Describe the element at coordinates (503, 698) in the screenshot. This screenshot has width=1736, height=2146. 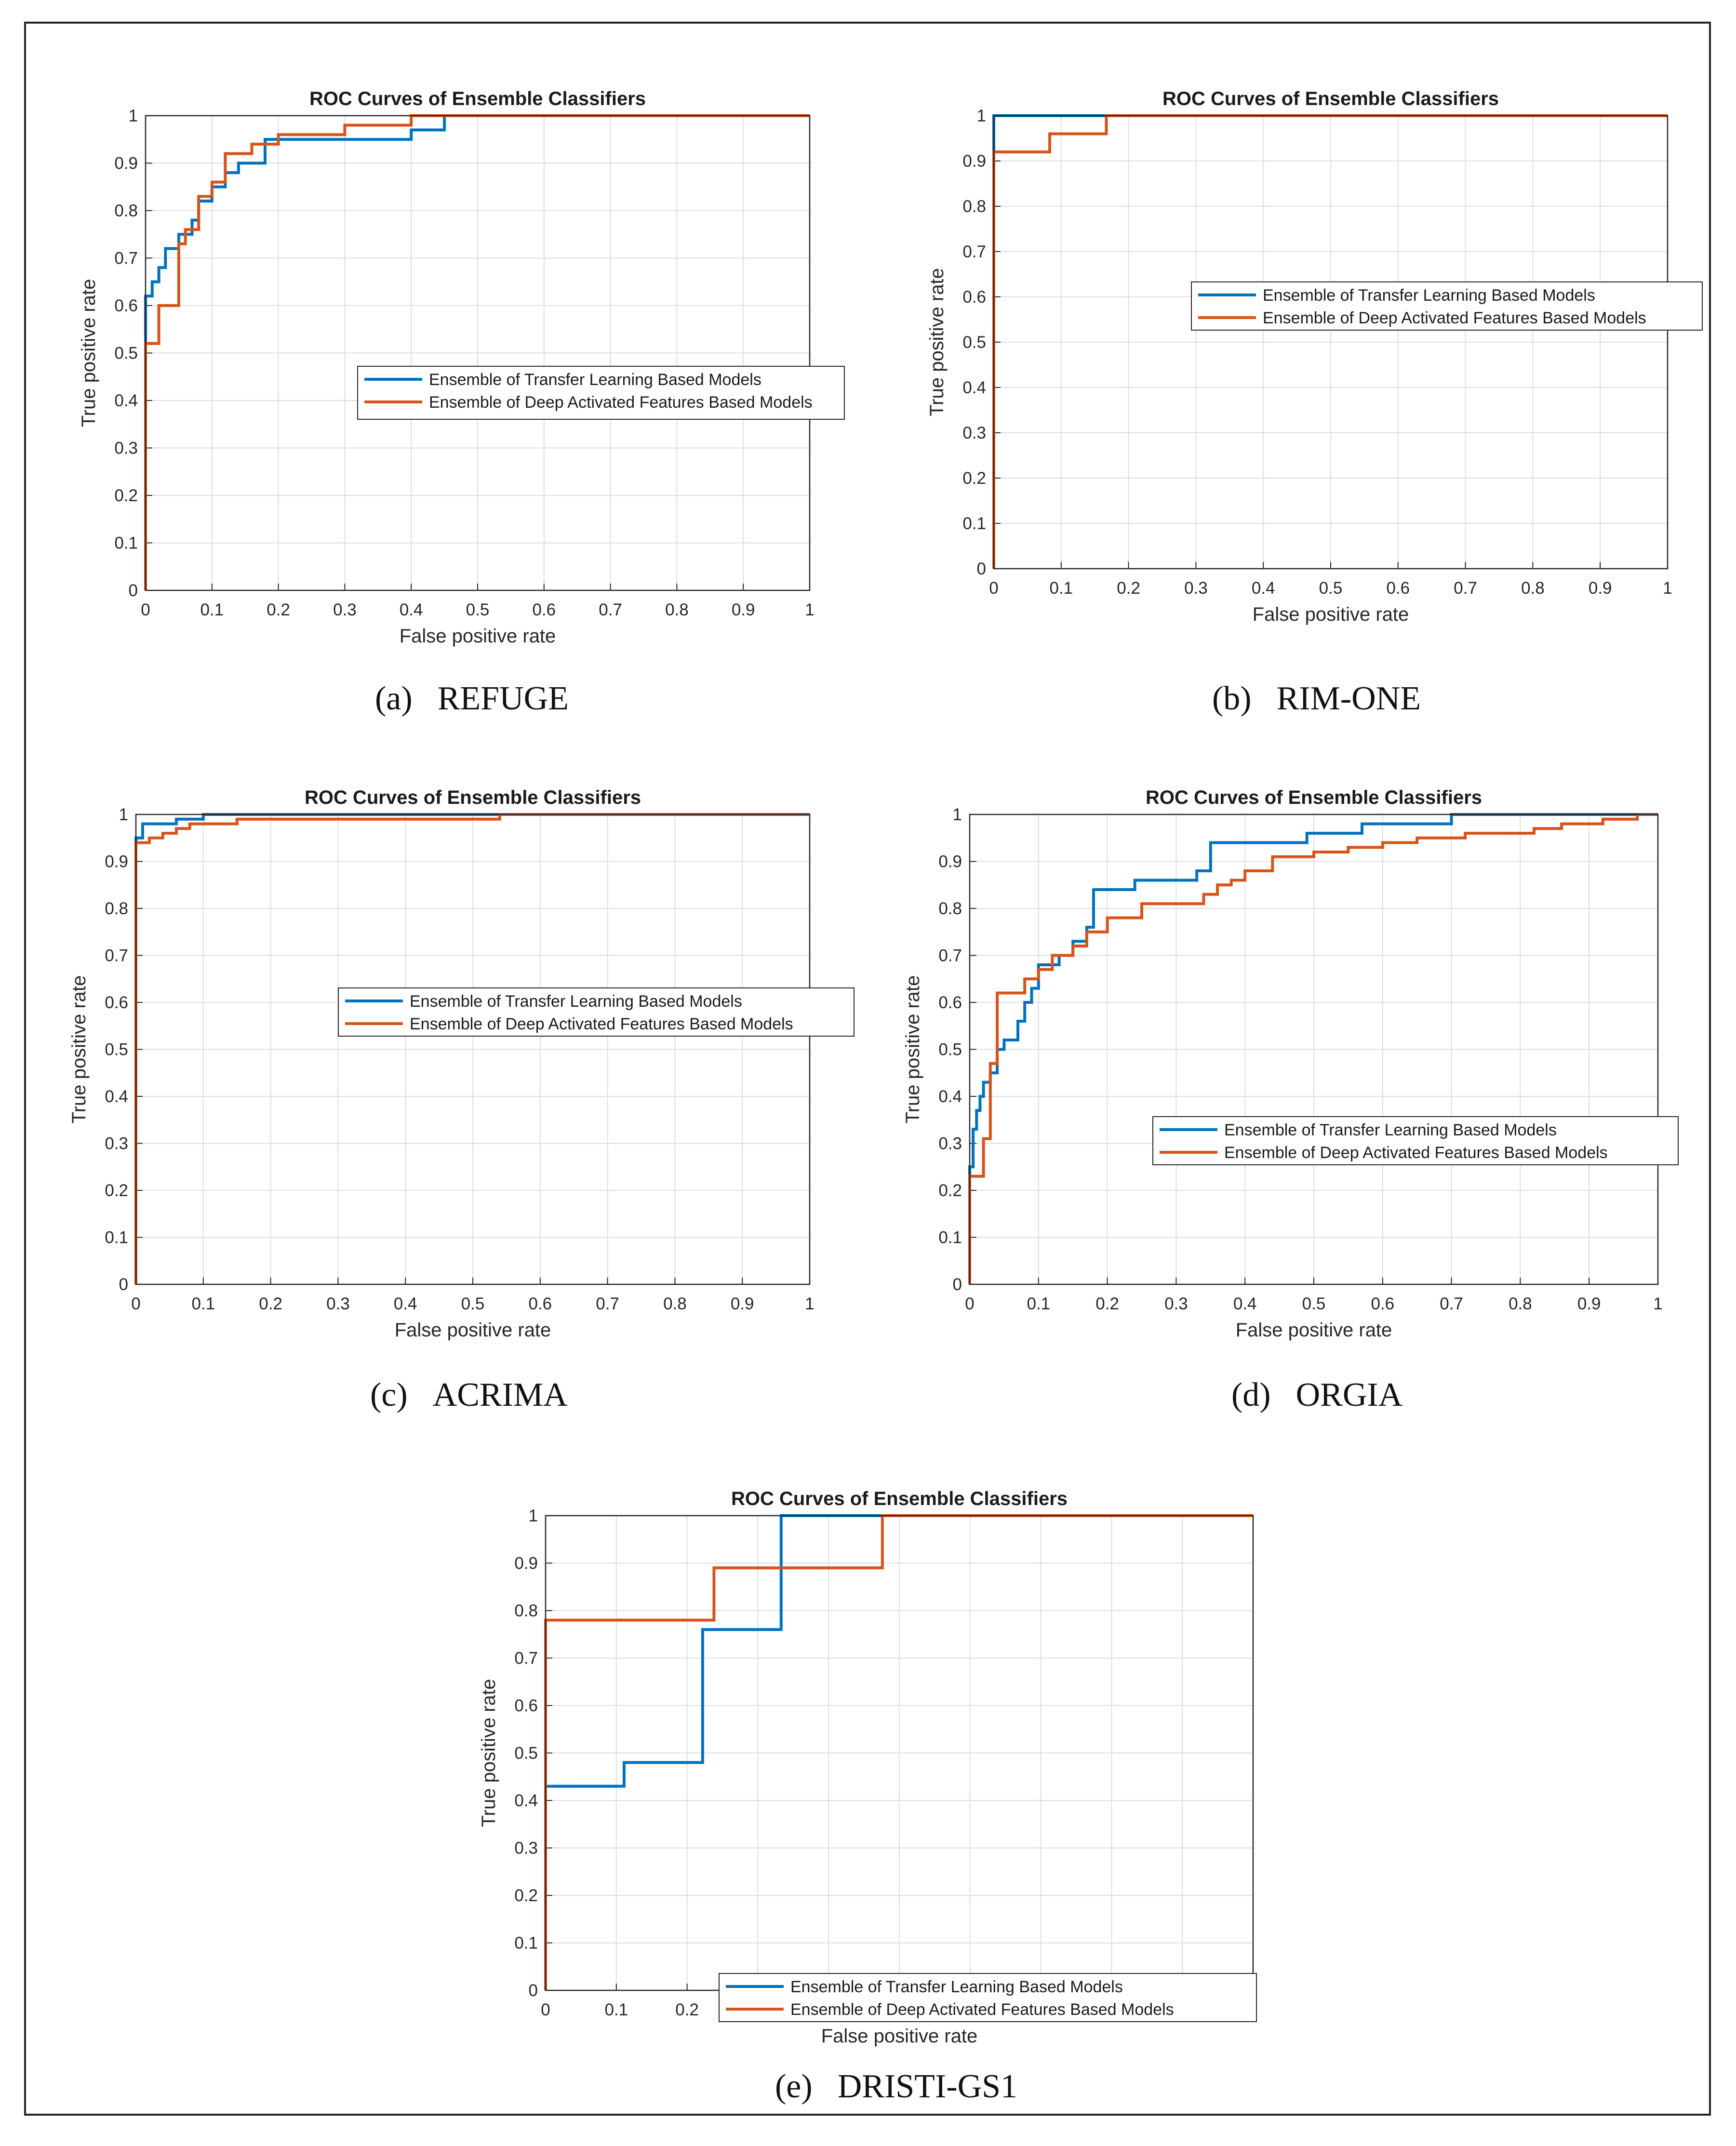
I see `caption-label: REFUGE` at that location.